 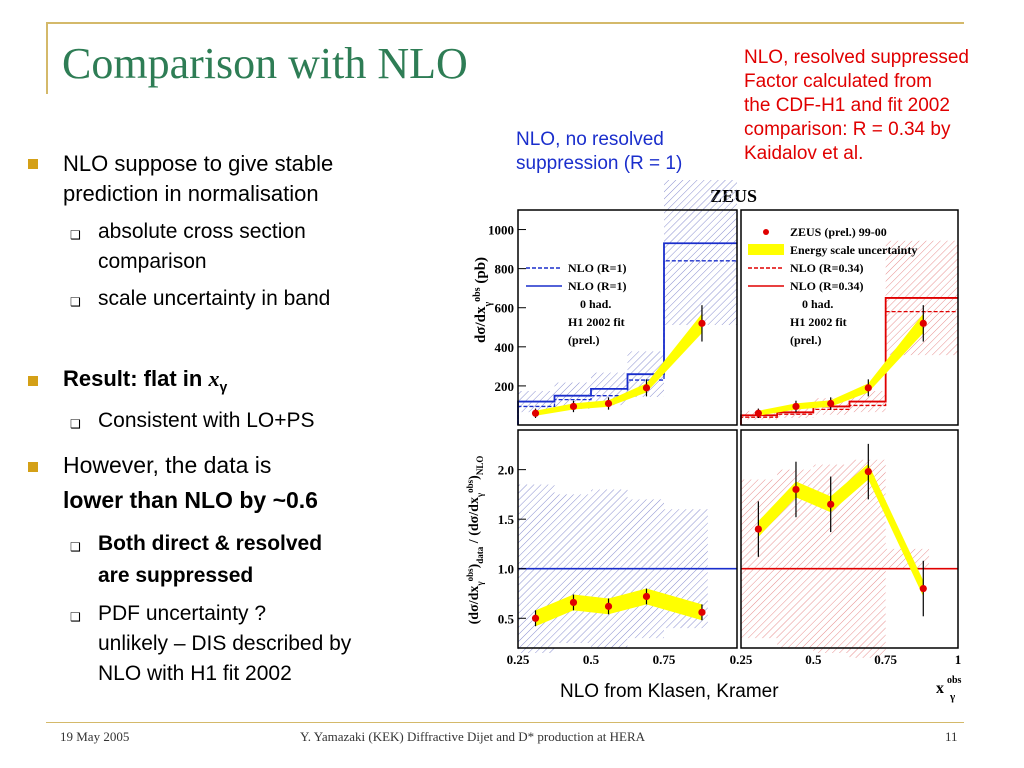 What do you see at coordinates (210, 543) in the screenshot?
I see `sub-bullet-text: Both direct & resolved` at bounding box center [210, 543].